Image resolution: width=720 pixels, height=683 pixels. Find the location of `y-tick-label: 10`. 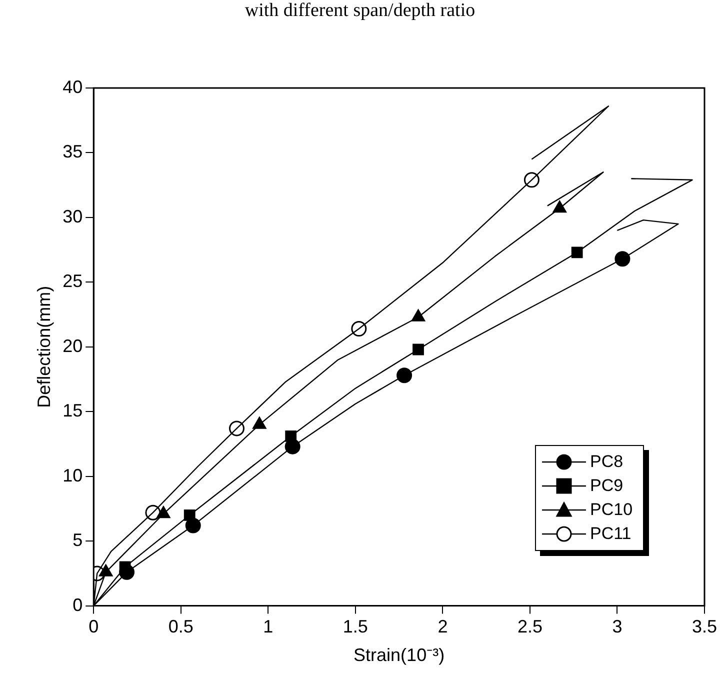

y-tick-label: 10 is located at coordinates (72, 475).